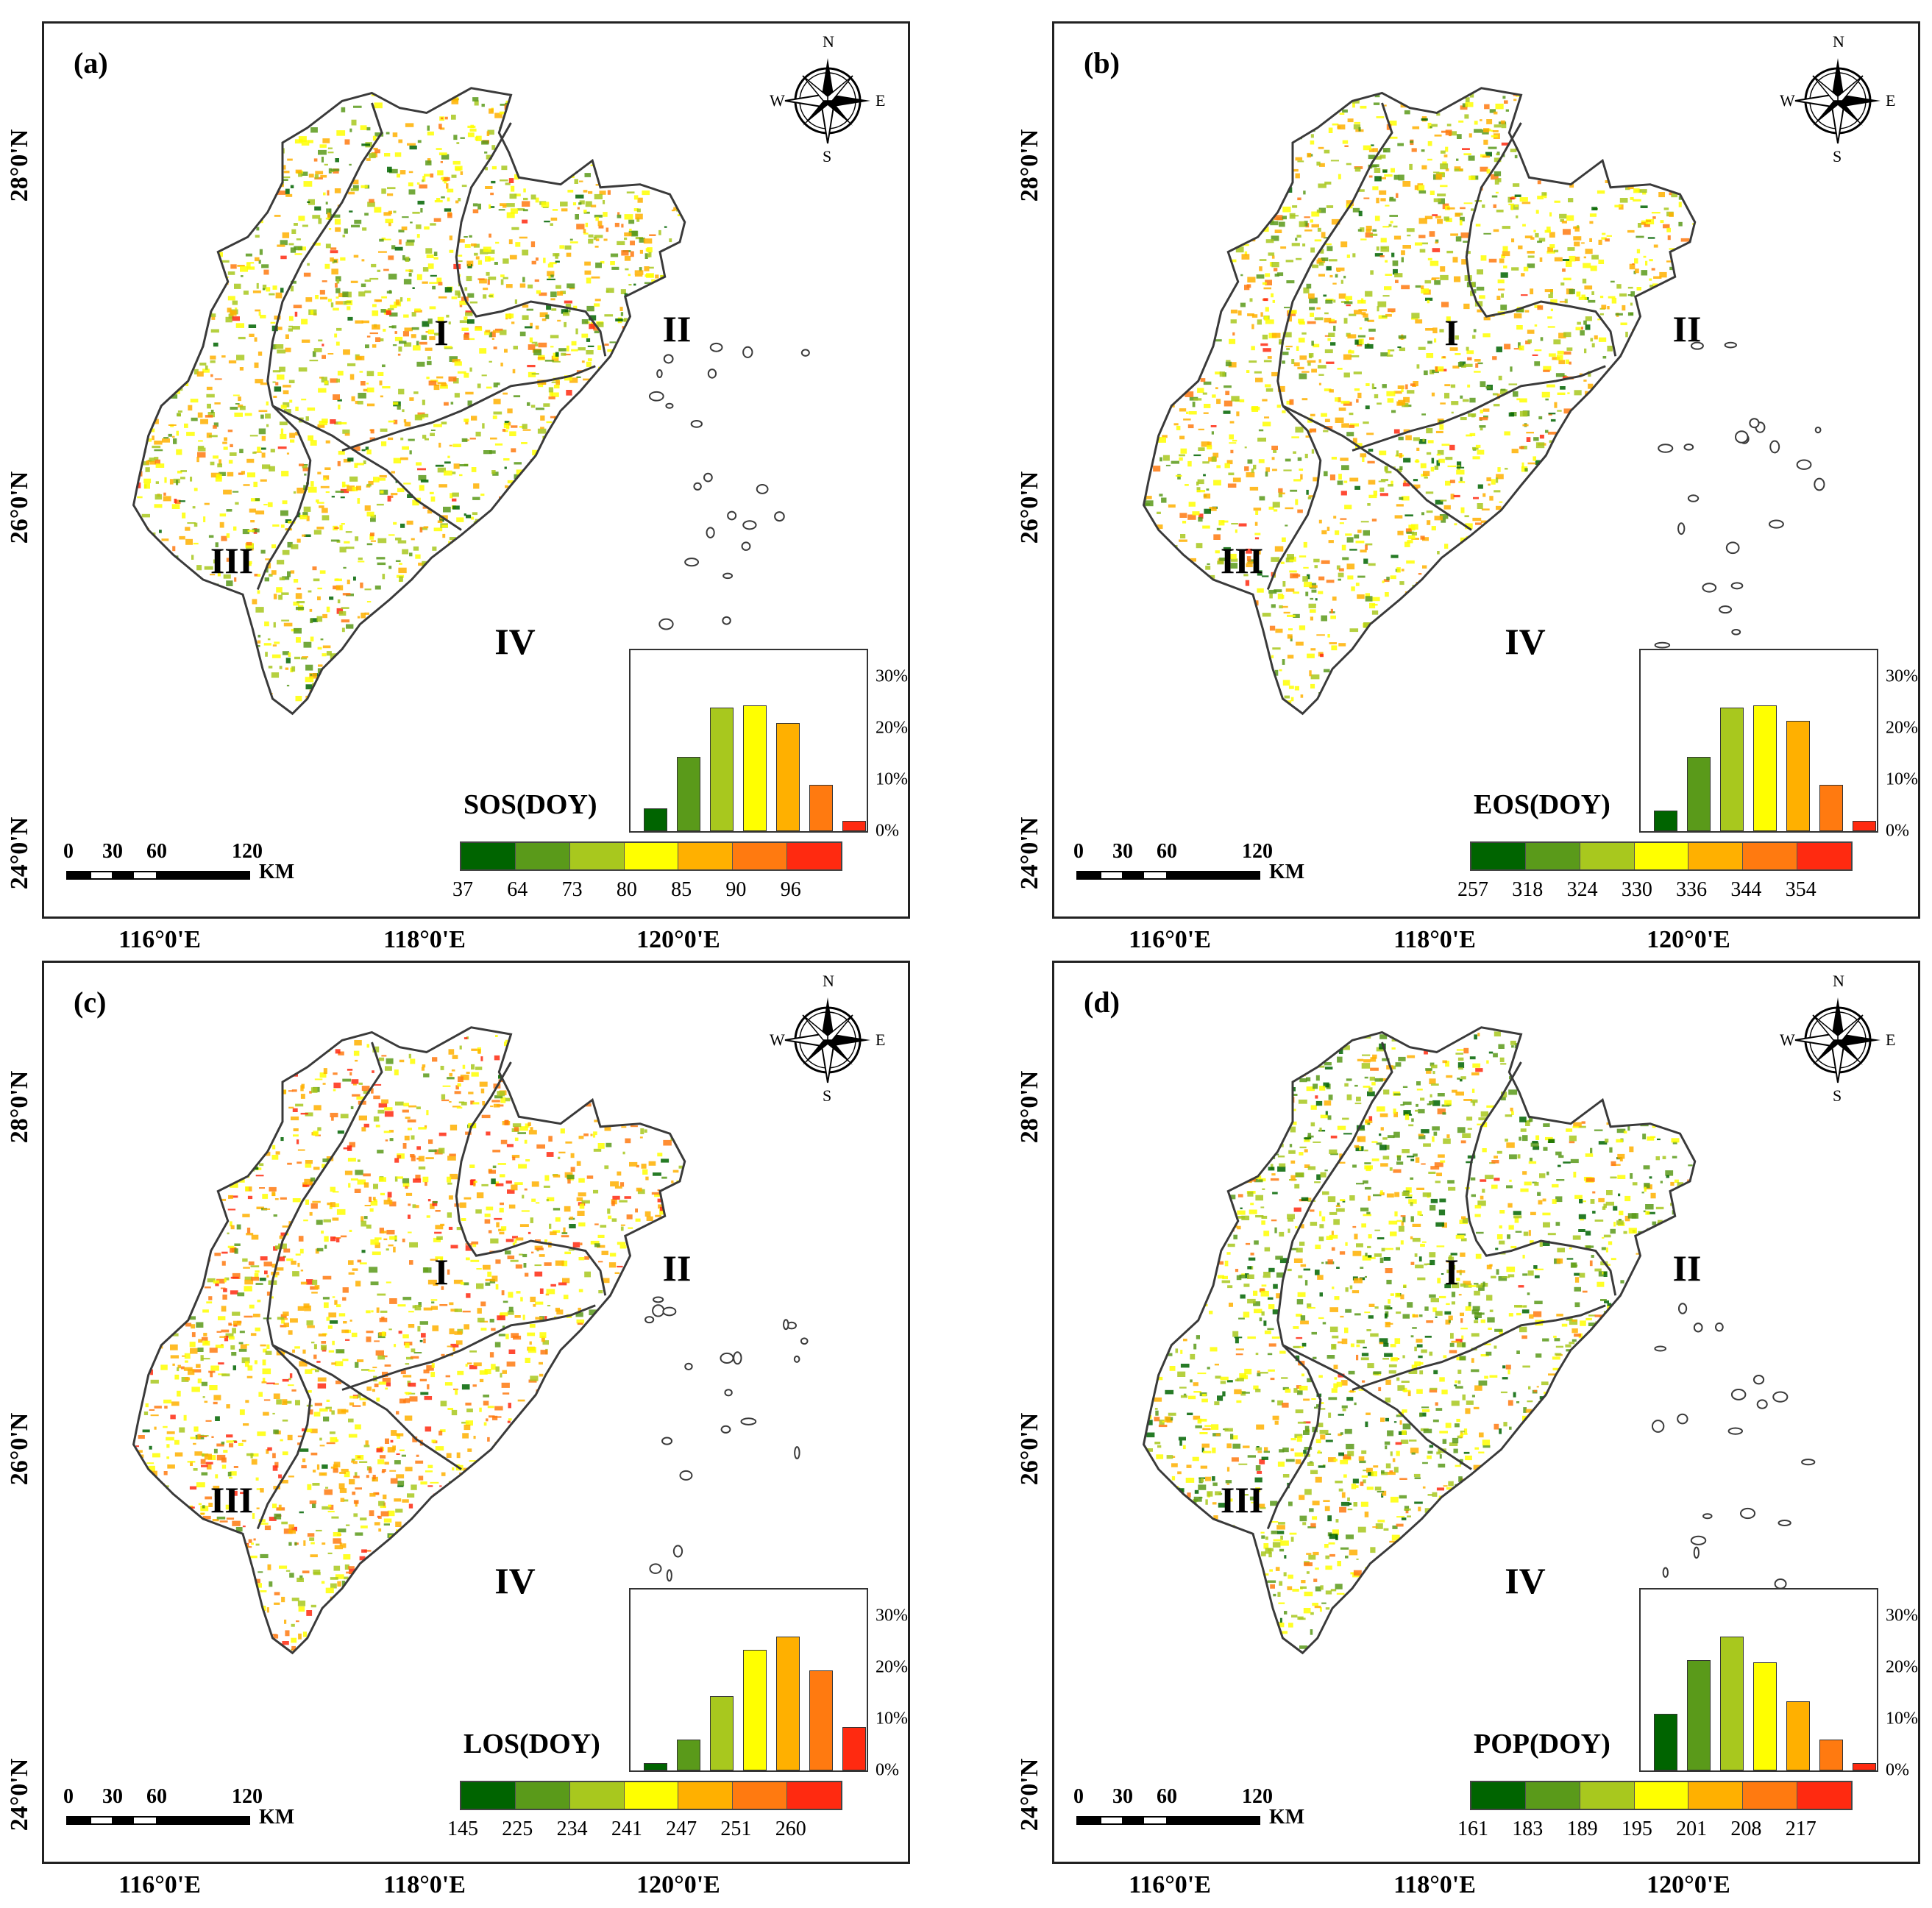  I want to click on histogram-tick-label: 30%, so click(892, 676).